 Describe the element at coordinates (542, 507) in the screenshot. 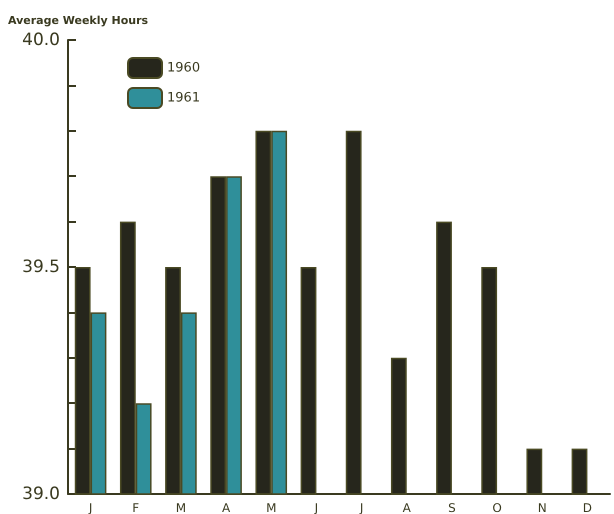

I see `x-tick-label: N` at that location.